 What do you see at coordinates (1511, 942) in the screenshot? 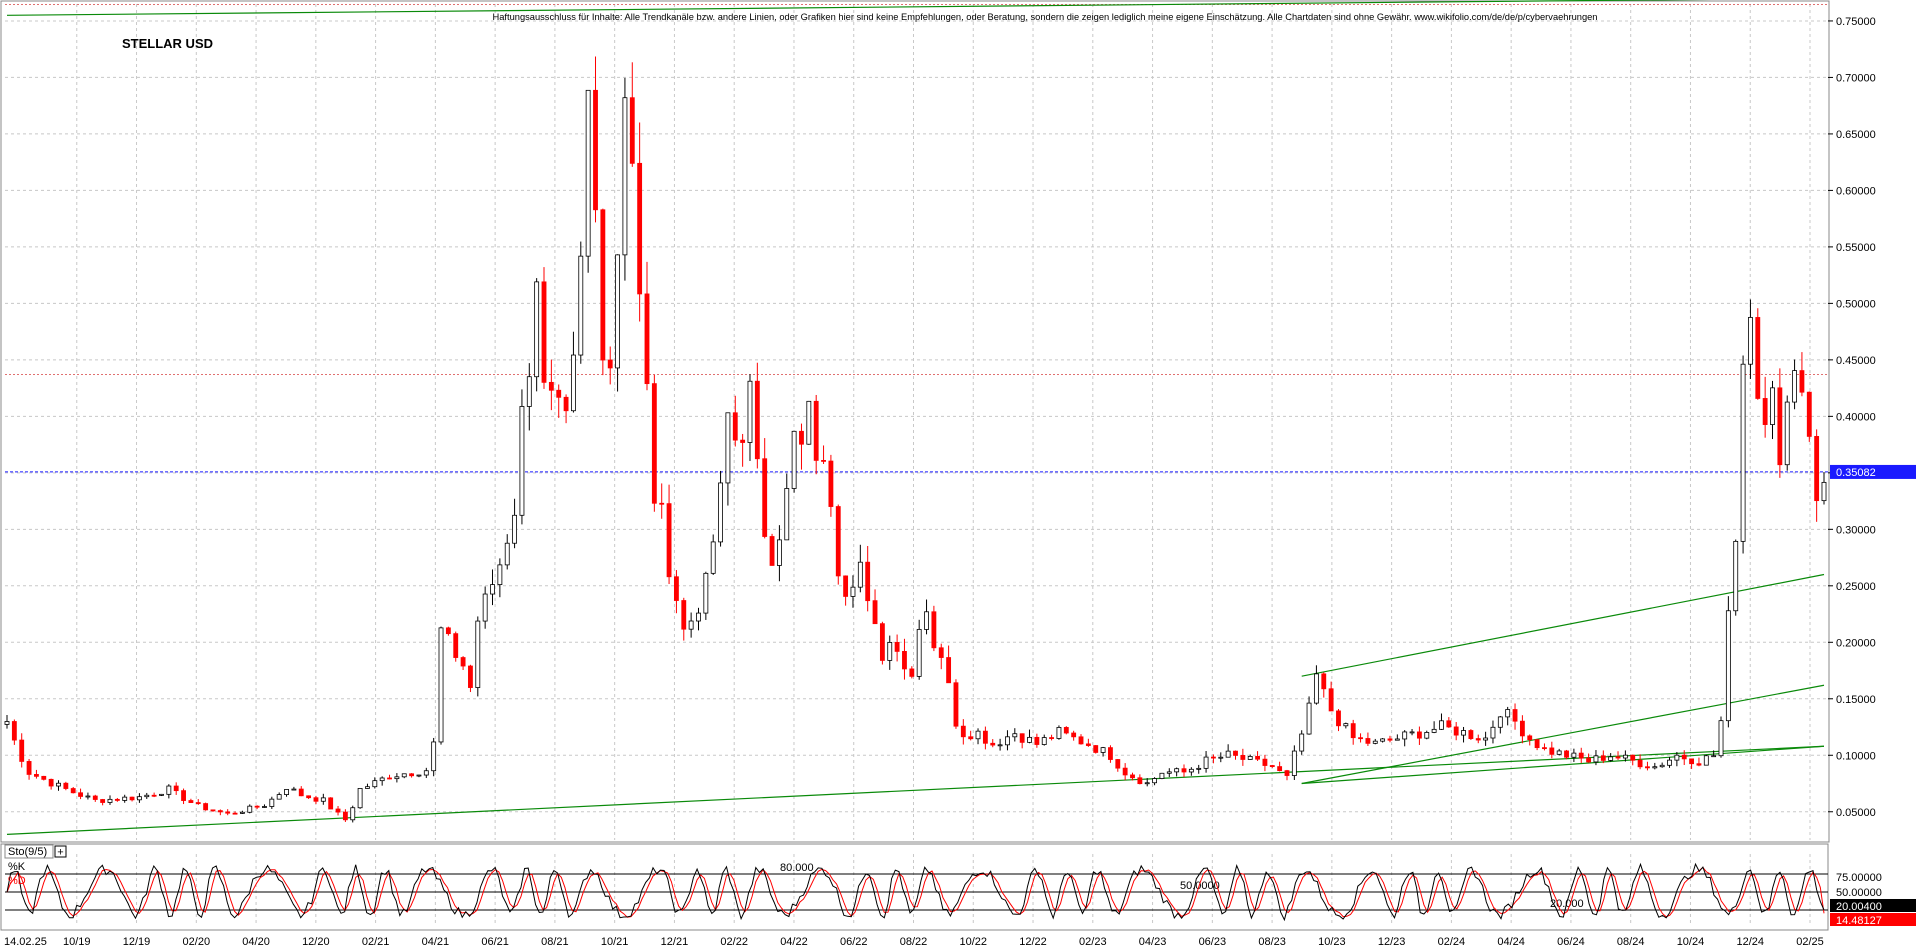
I see `x-tick-label: 04/24` at bounding box center [1511, 942].